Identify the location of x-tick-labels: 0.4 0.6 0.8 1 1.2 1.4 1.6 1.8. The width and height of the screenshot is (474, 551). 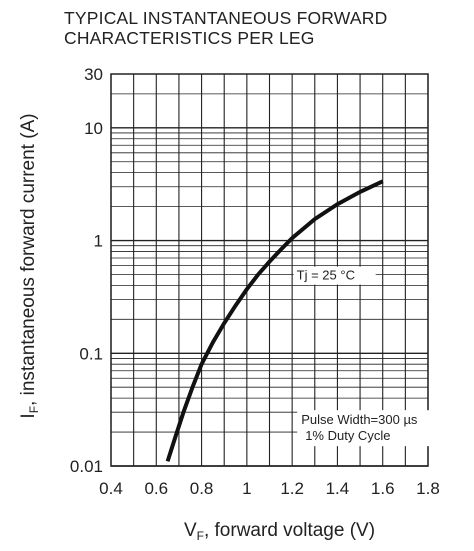
(269, 488).